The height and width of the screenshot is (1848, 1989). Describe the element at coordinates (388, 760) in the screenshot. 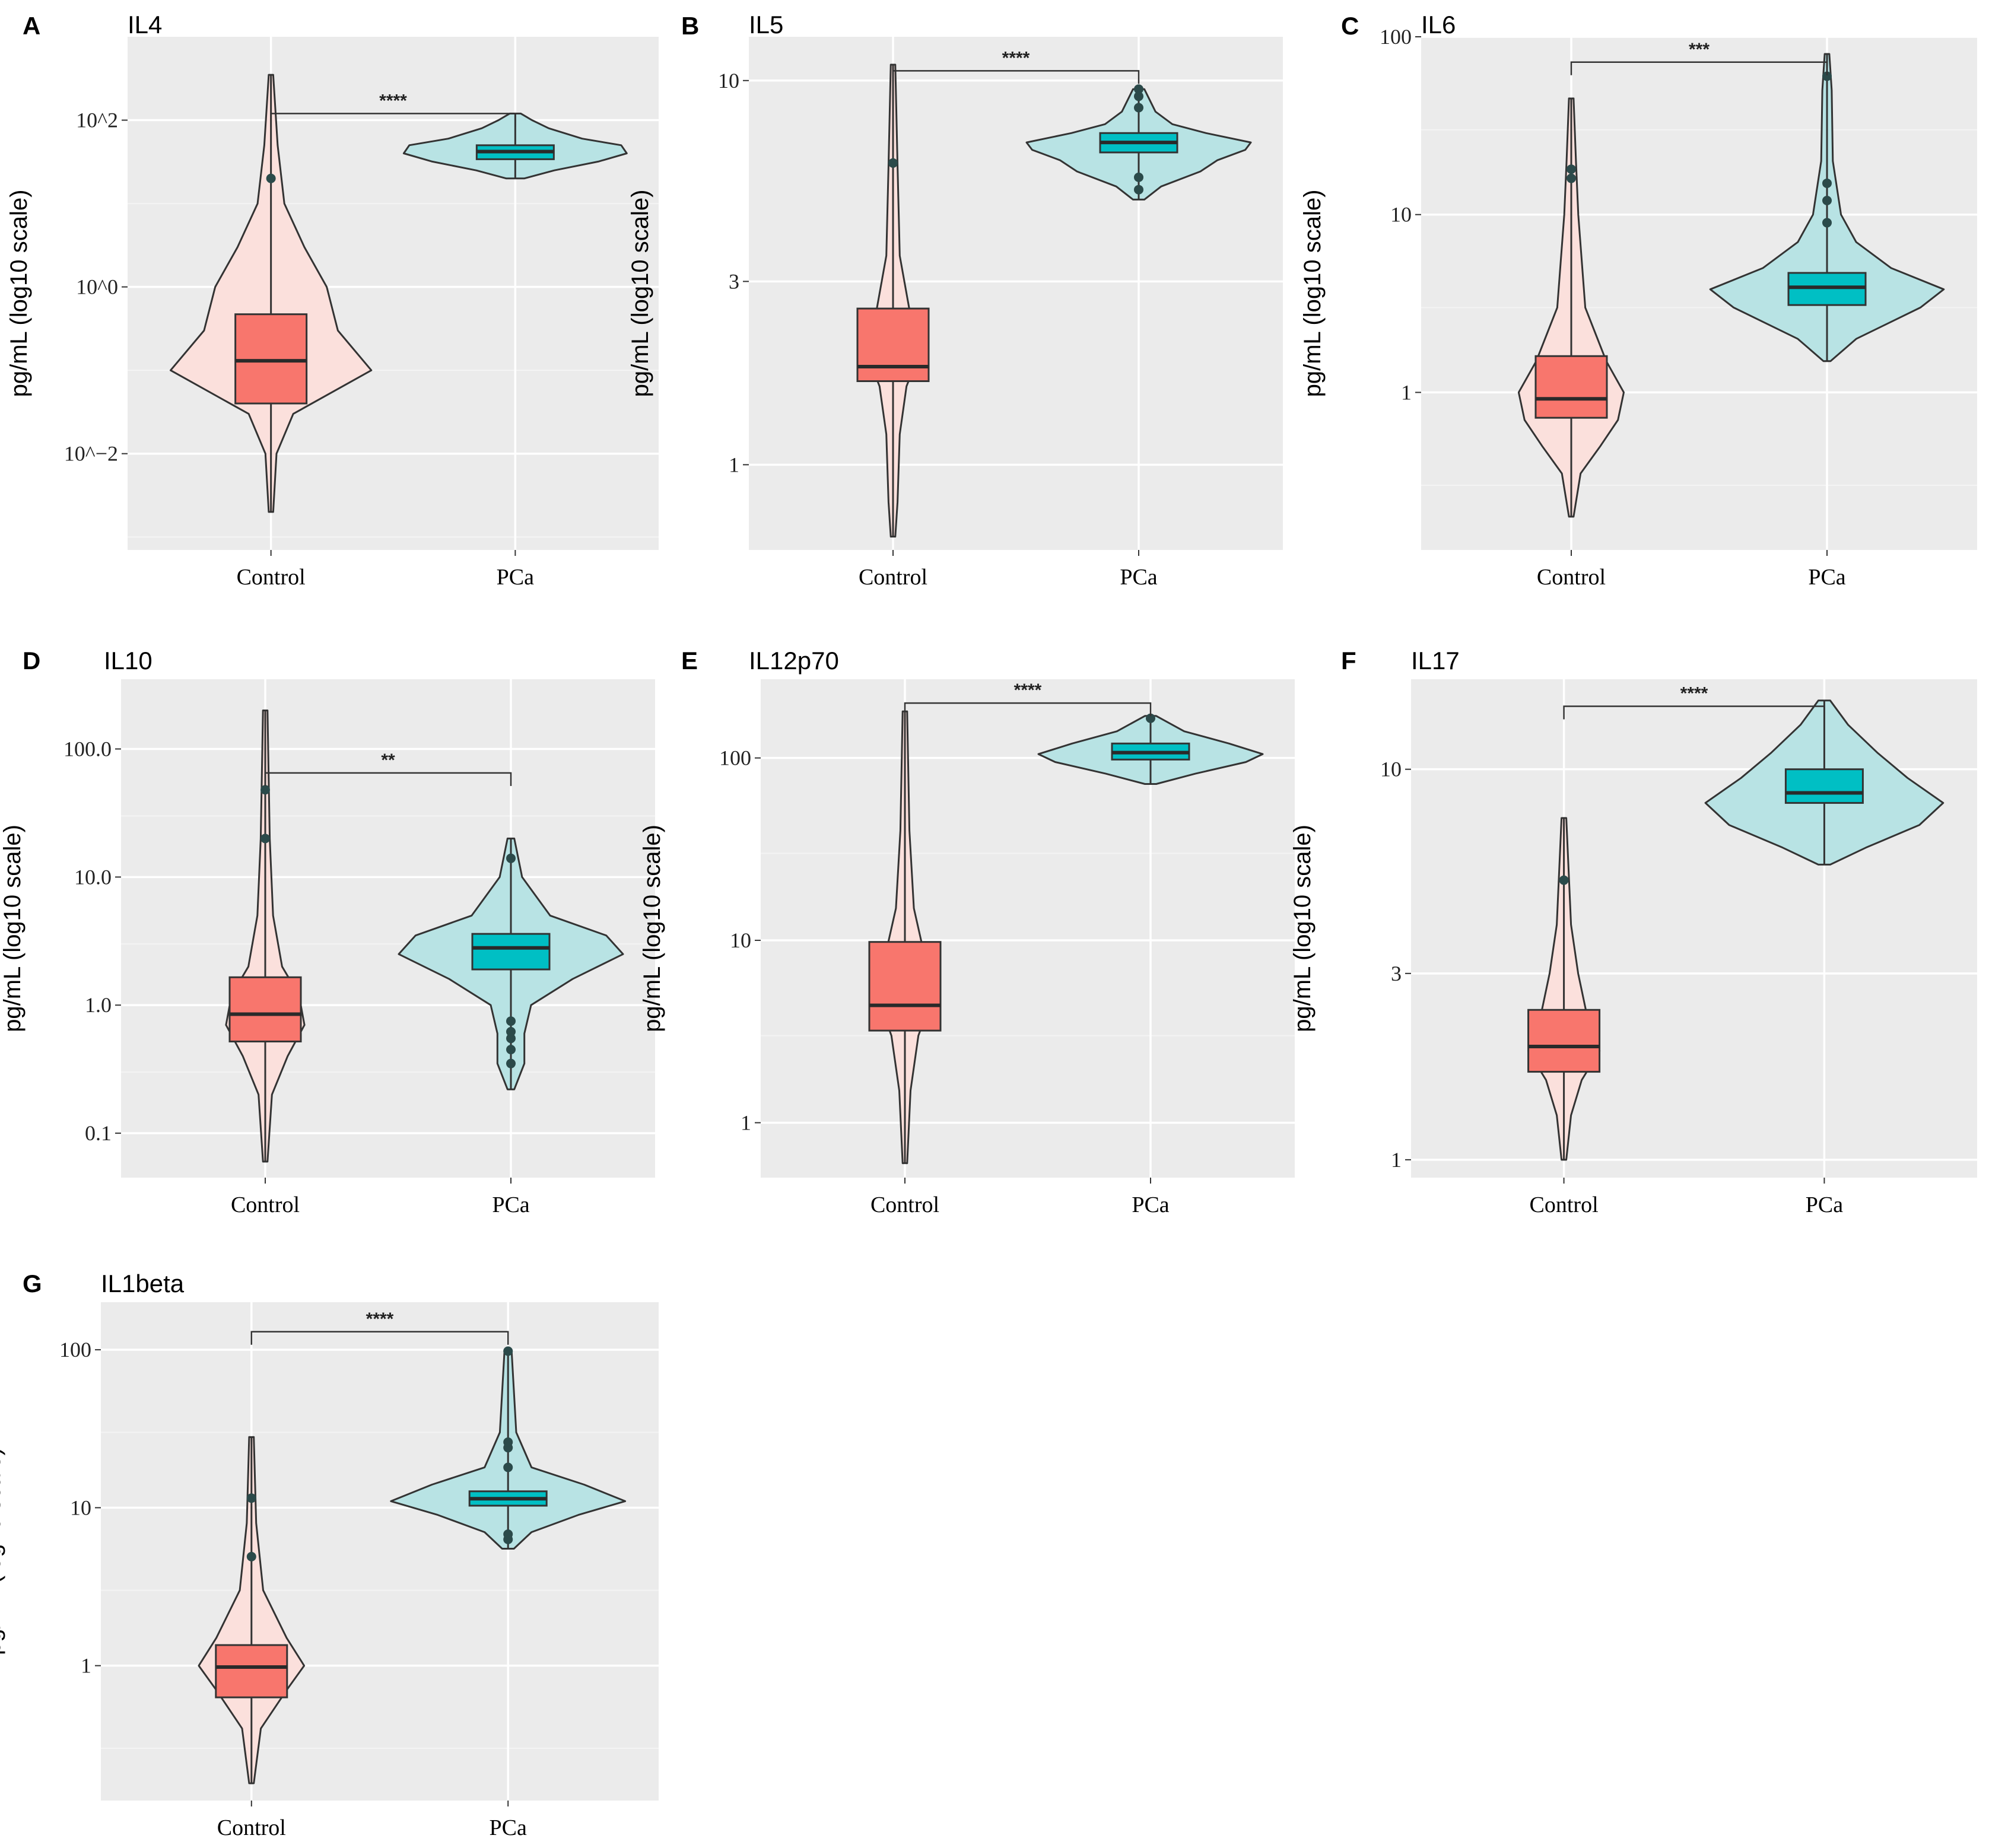

I see `significance-label: **` at that location.